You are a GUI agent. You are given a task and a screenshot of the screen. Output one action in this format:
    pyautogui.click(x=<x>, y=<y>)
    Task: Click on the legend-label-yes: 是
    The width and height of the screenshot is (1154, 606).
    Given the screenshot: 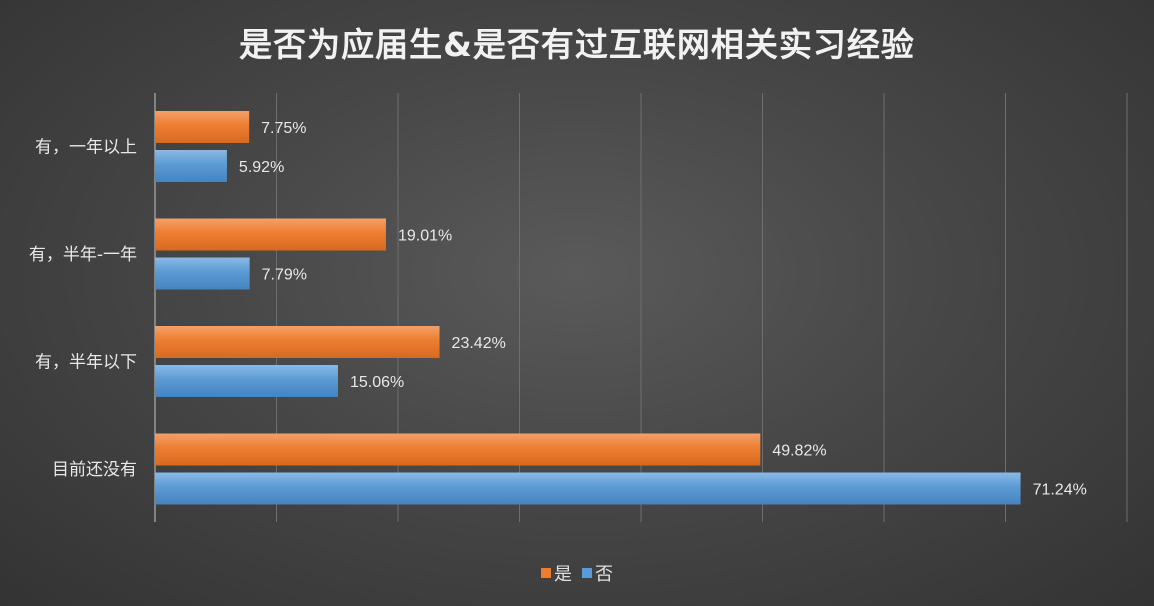 What is the action you would take?
    pyautogui.click(x=563, y=574)
    